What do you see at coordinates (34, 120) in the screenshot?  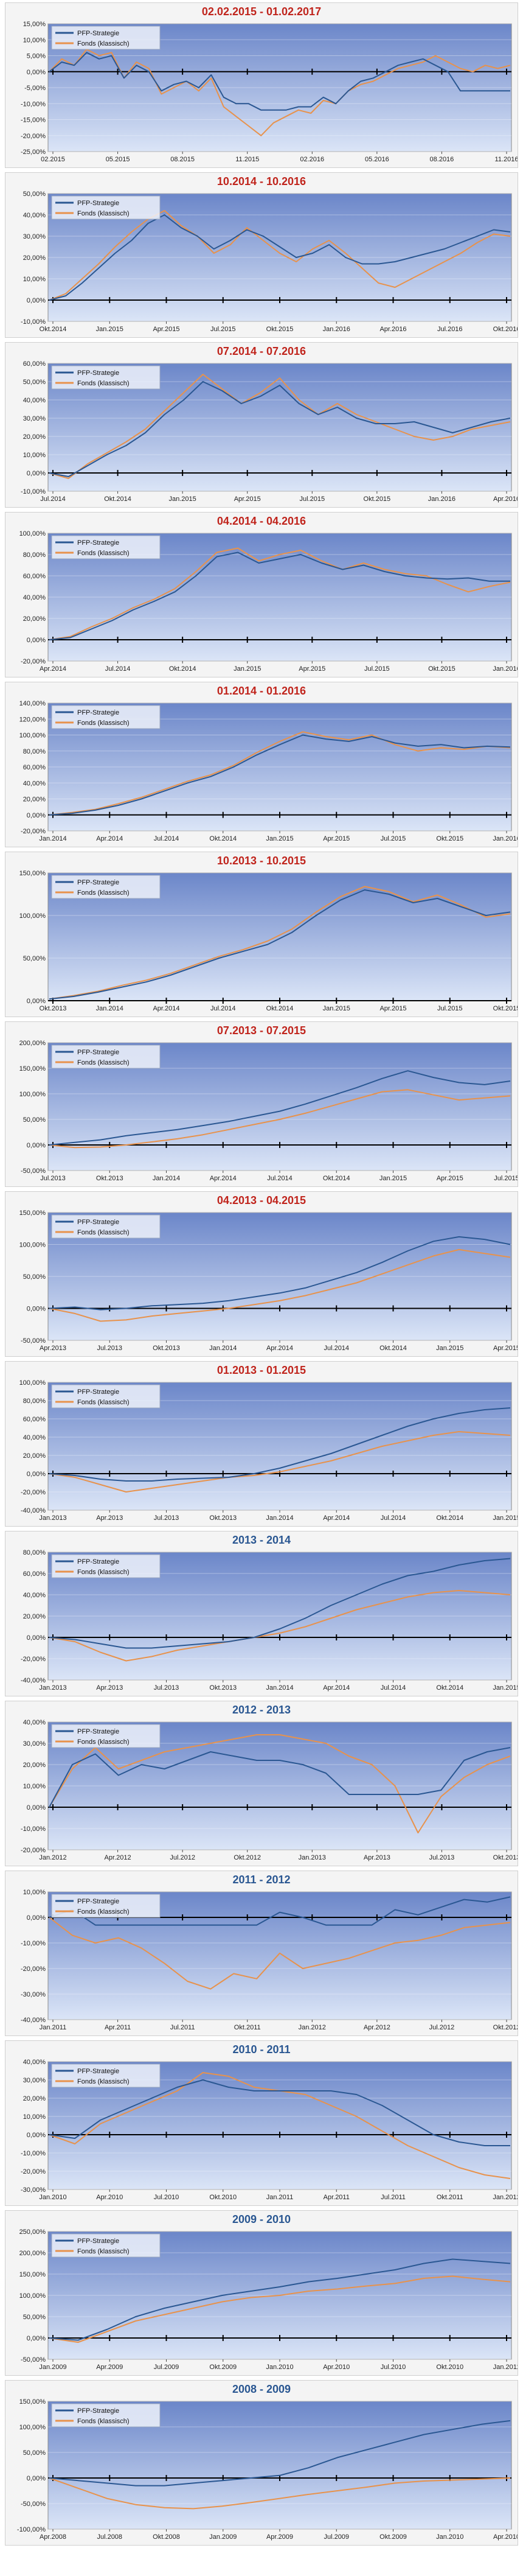 I see `y-tick-label: -15,00%` at bounding box center [34, 120].